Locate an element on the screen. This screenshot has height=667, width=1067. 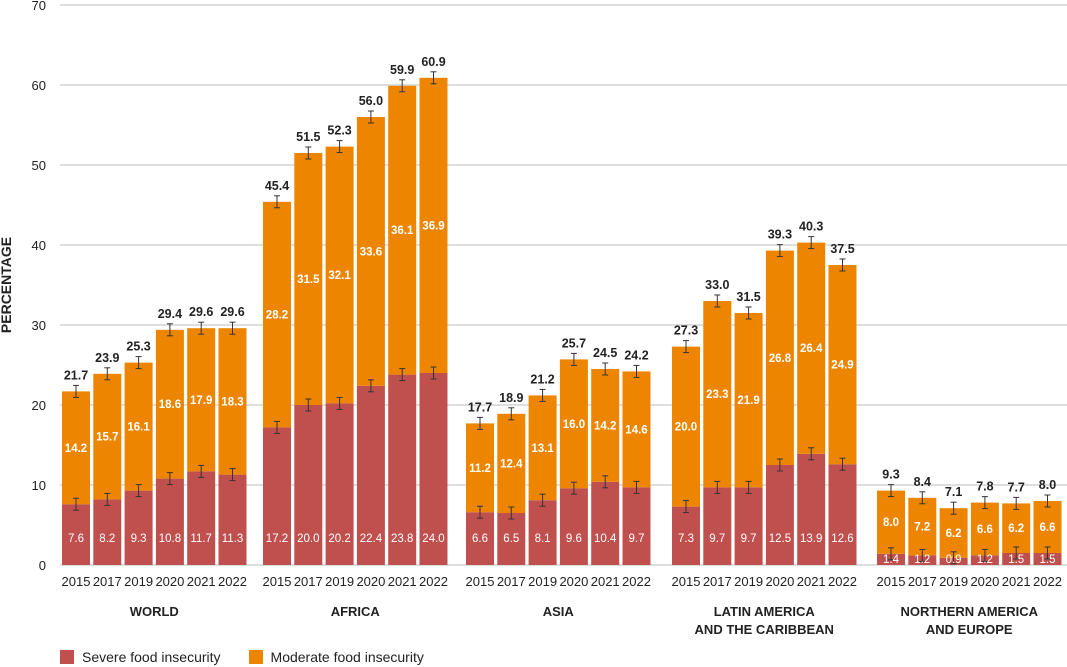
label-total: 45.4 is located at coordinates (277, 186).